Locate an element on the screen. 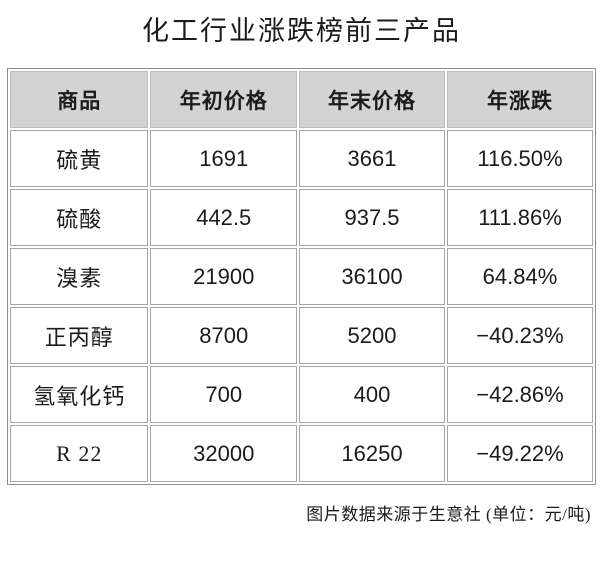  start-price-cell: 1691 is located at coordinates (224, 158).